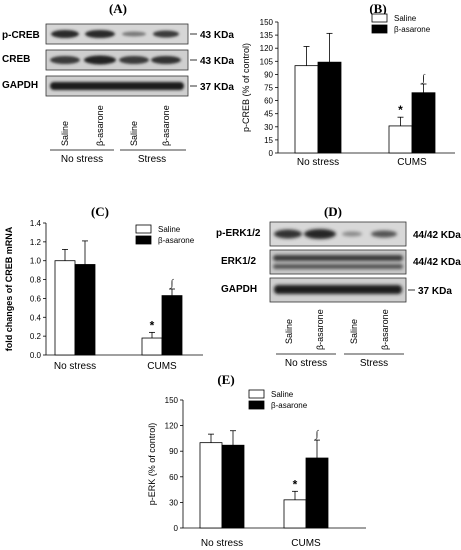 This screenshot has width=461, height=550. What do you see at coordinates (21, 35) in the screenshot?
I see `blot-a-row-label-pcreb: p-CREB` at bounding box center [21, 35].